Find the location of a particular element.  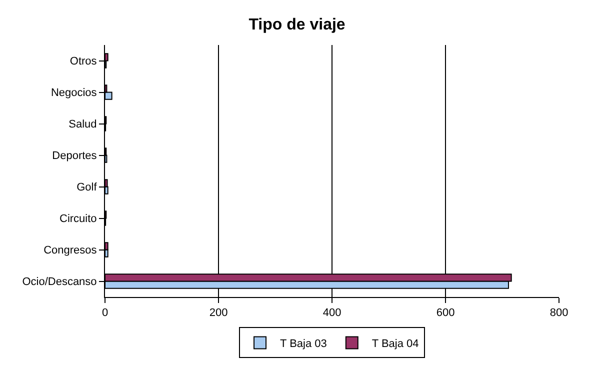

legend-label: T Baja 03 is located at coordinates (303, 344).